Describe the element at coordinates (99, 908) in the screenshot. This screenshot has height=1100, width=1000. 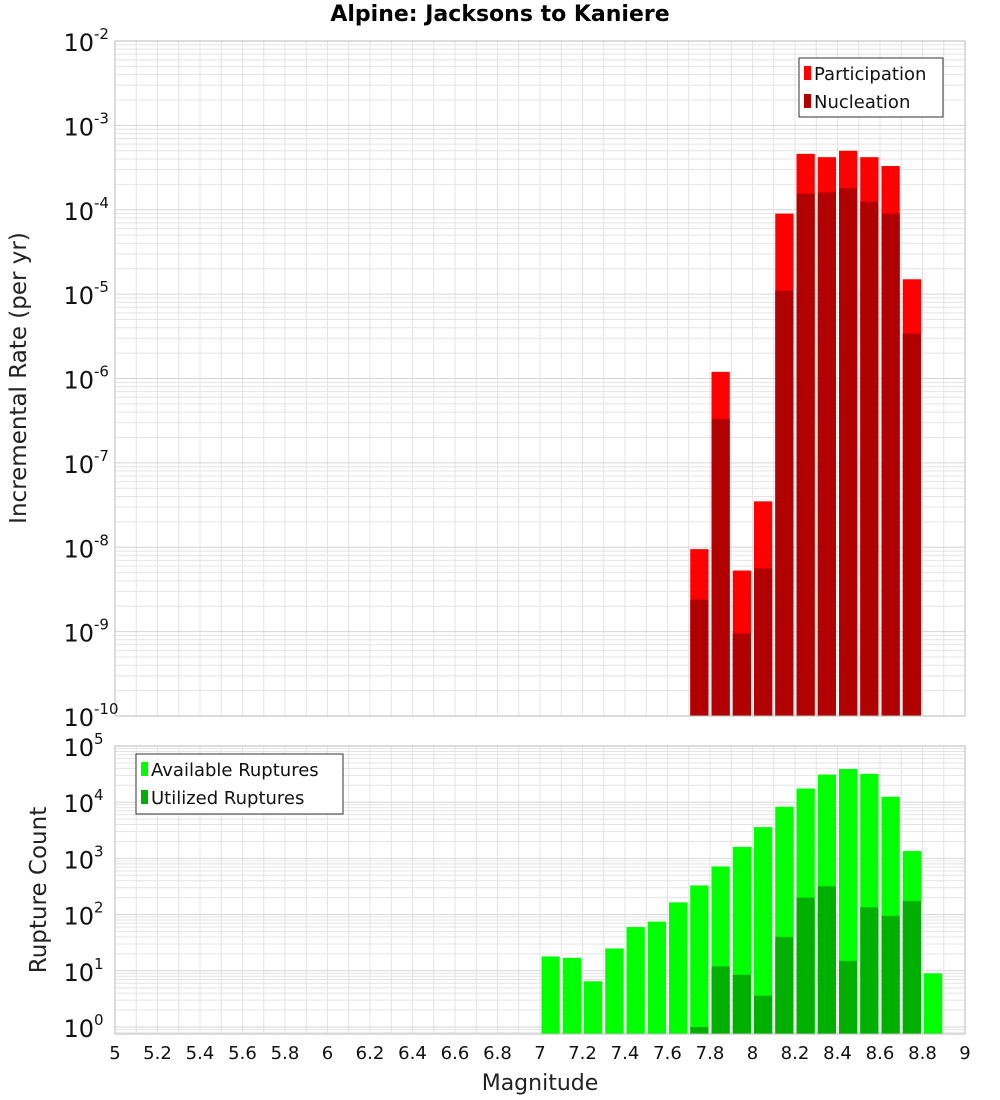
I see `count-ytick-exponent: 2` at that location.